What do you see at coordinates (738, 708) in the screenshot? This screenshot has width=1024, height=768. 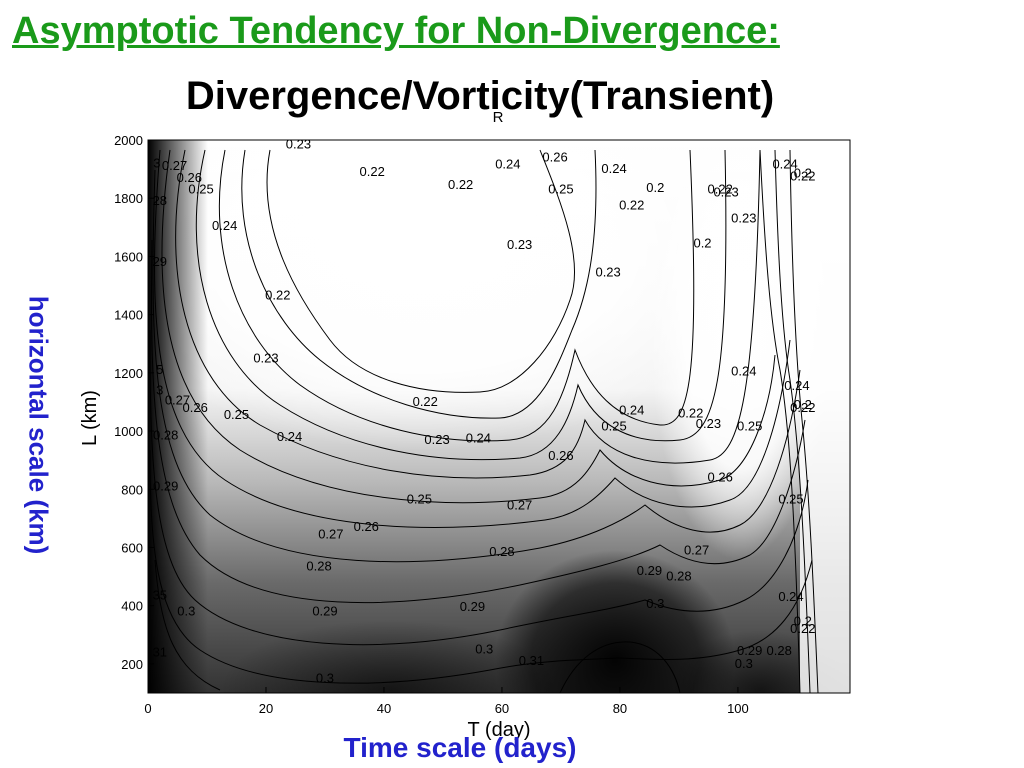 I see `x-tick-label: 100` at bounding box center [738, 708].